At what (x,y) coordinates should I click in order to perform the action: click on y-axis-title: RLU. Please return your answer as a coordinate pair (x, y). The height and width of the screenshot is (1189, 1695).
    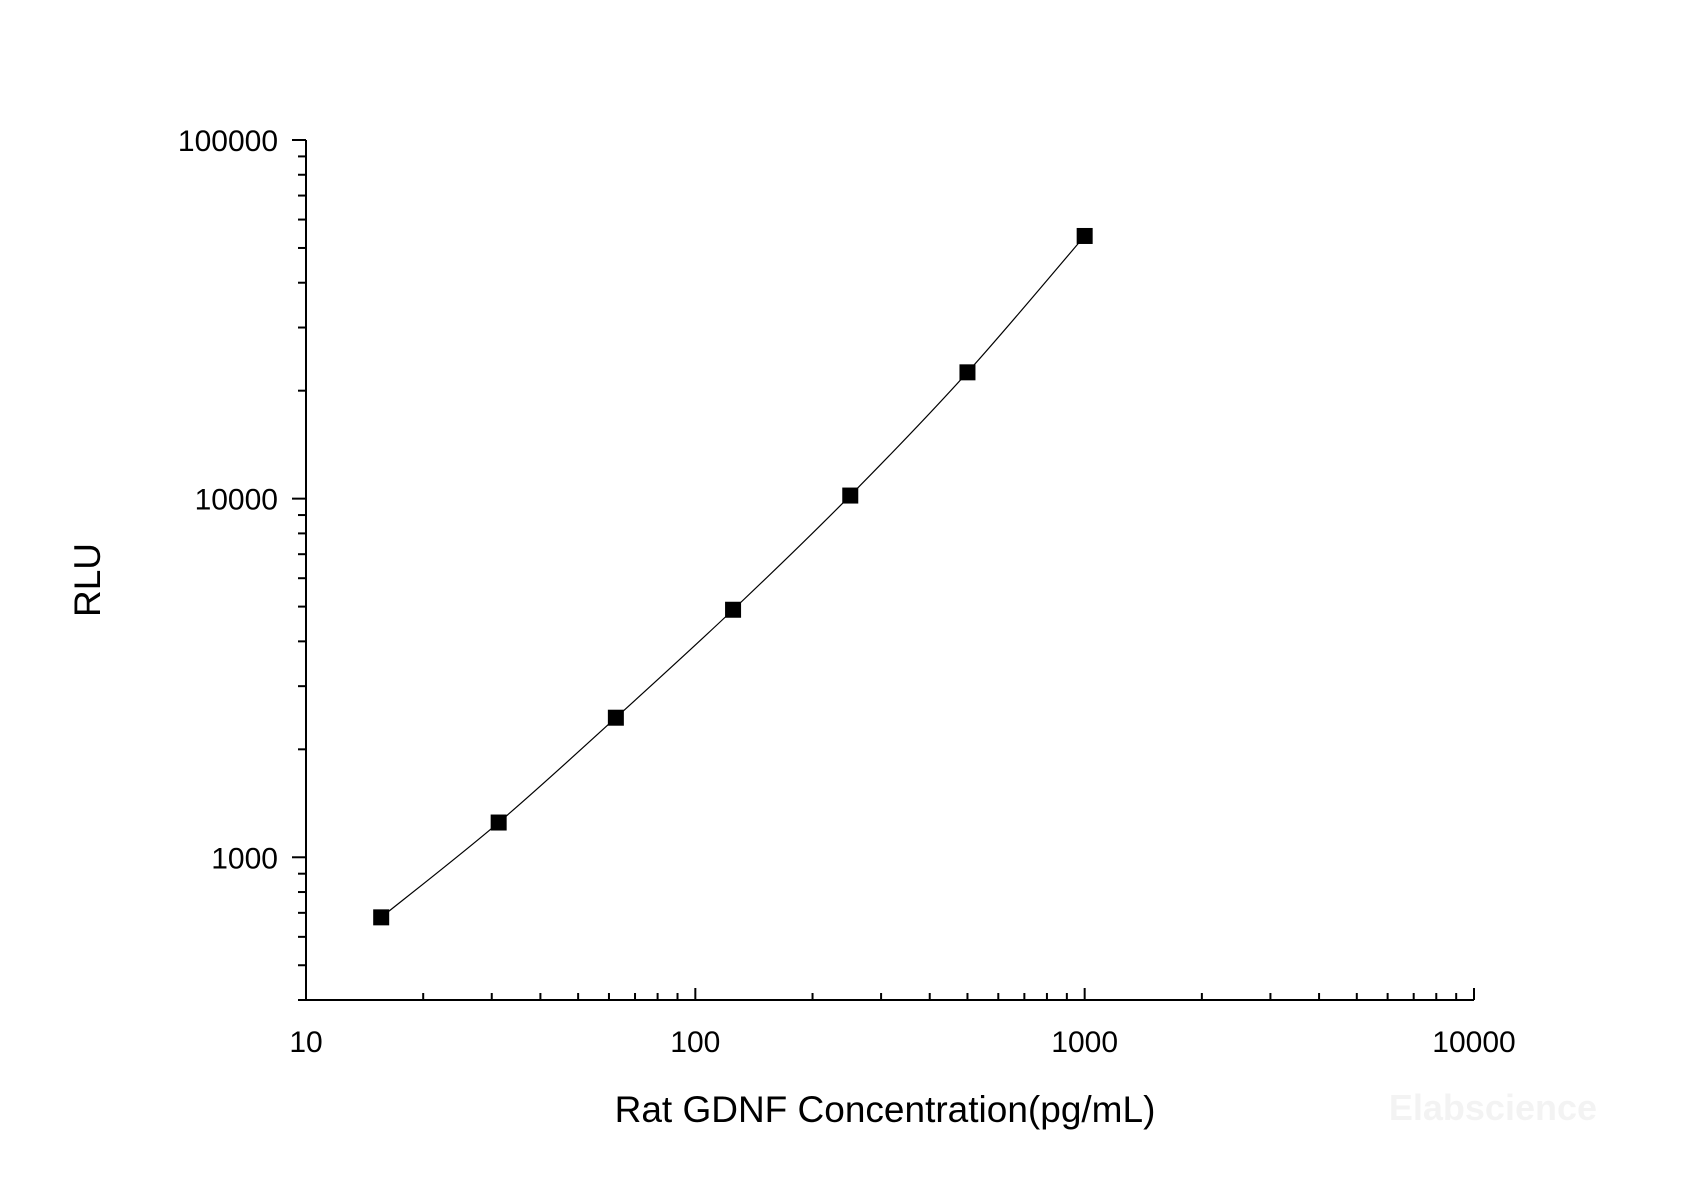
    Looking at the image, I should click on (87, 580).